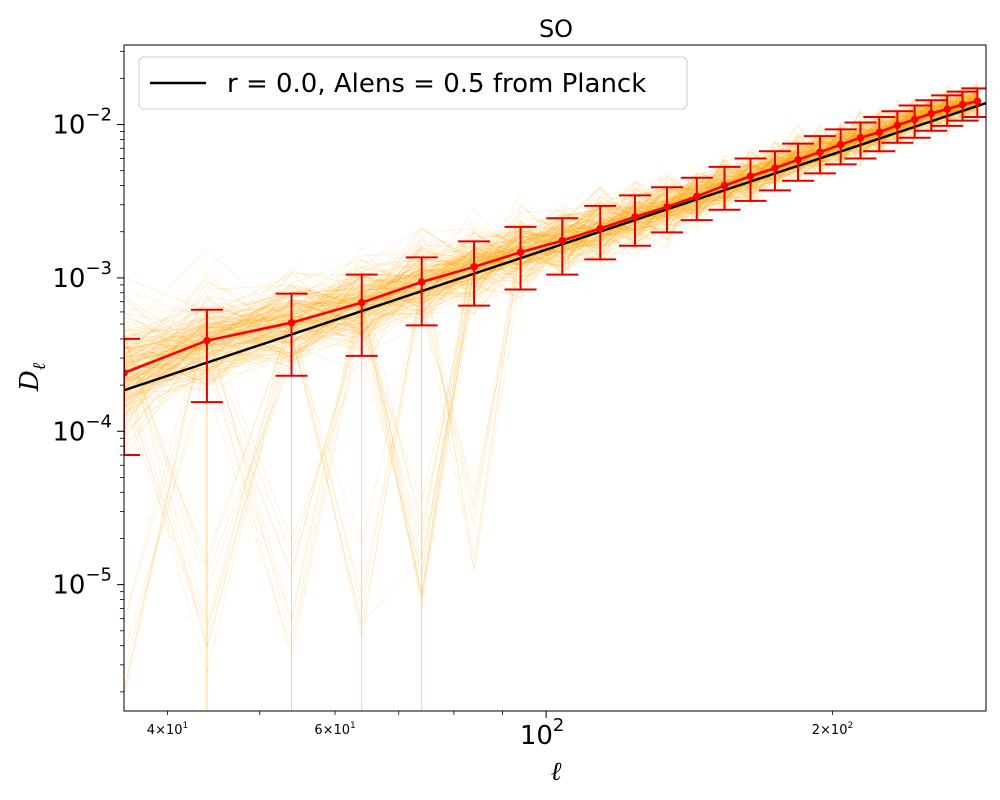 Image resolution: width=1000 pixels, height=800 pixels. What do you see at coordinates (436, 84) in the screenshot?
I see `legend-label-theory: r = 0.0, Alens = 0.5 from Planck` at bounding box center [436, 84].